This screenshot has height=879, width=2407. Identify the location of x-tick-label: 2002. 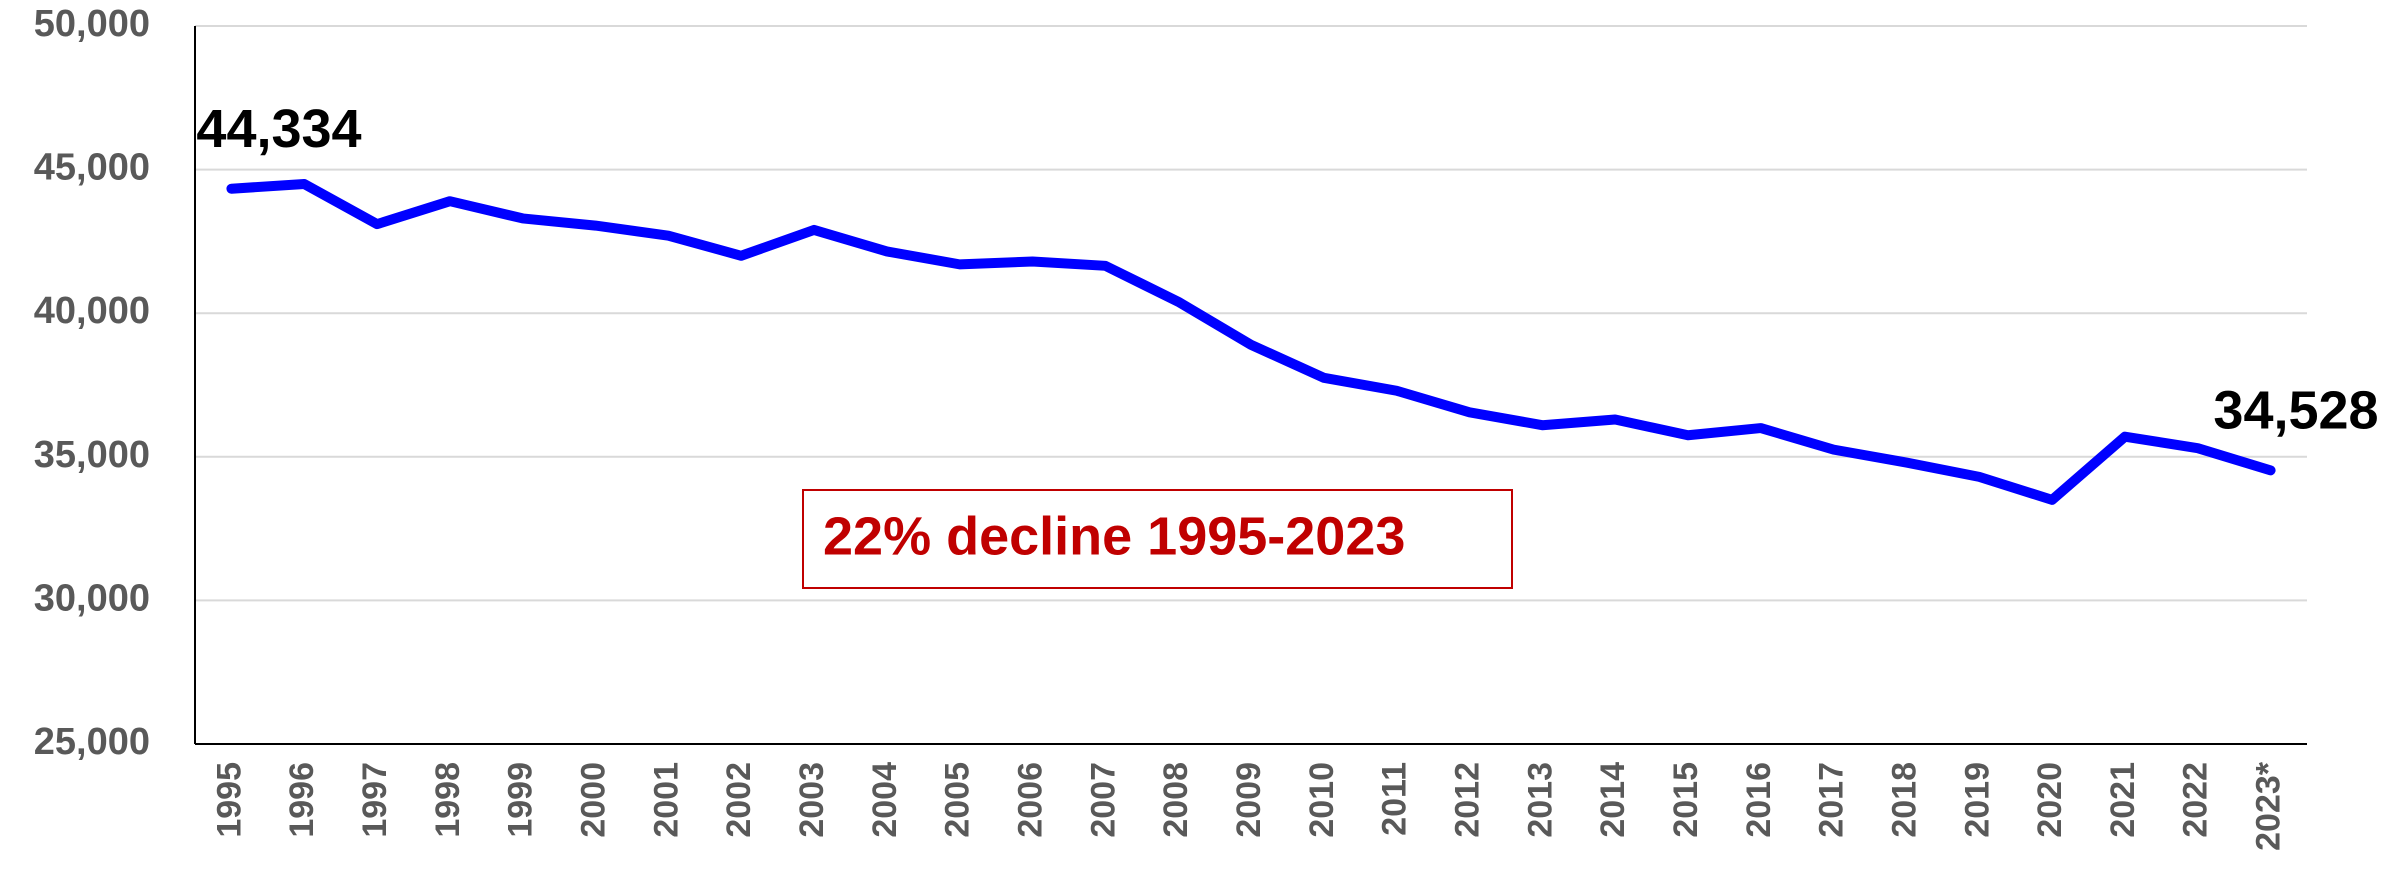
(739, 800).